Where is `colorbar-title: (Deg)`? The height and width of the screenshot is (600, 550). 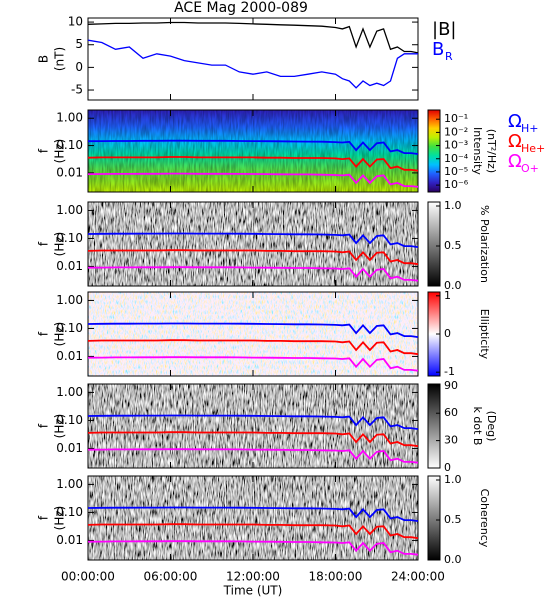
colorbar-title: (Deg) is located at coordinates (491, 426).